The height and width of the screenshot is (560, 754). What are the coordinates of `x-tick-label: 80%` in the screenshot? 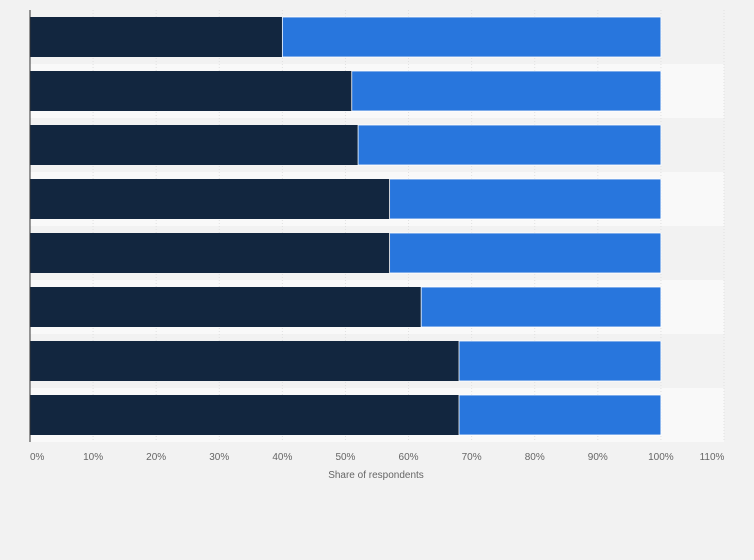 It's located at (535, 457).